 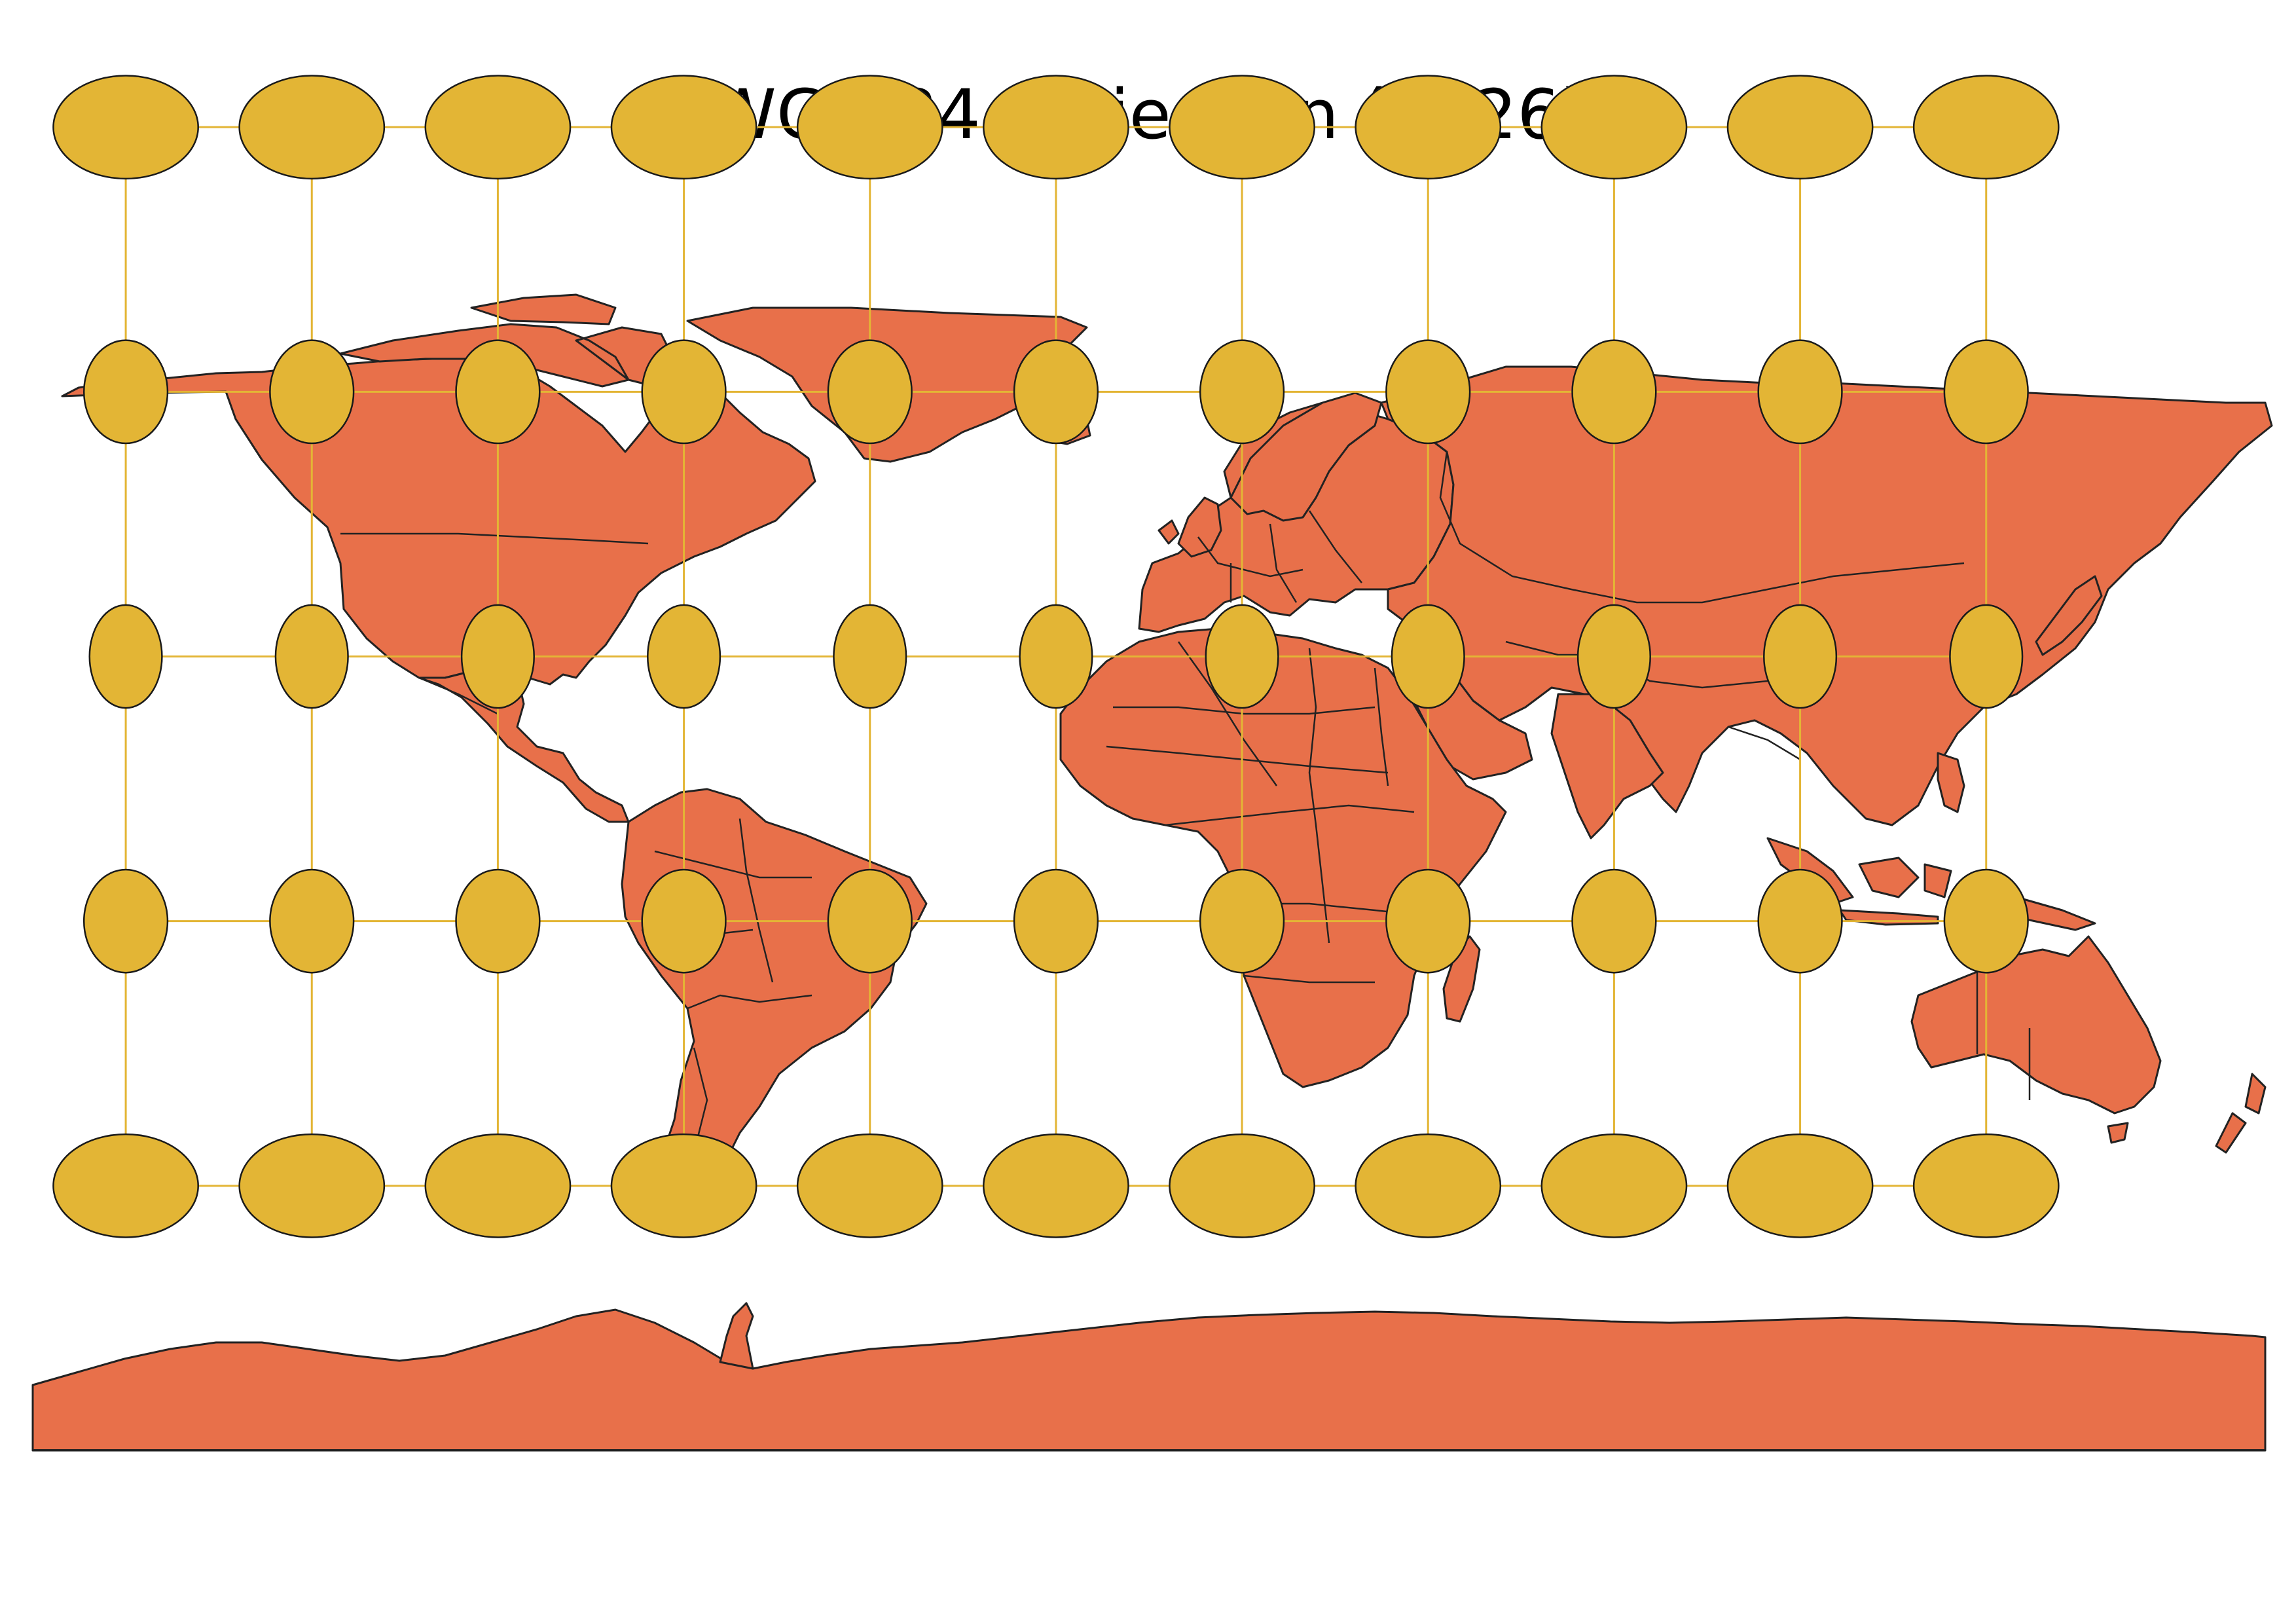 I want to click on arctic-islands, so click(x=507, y=340).